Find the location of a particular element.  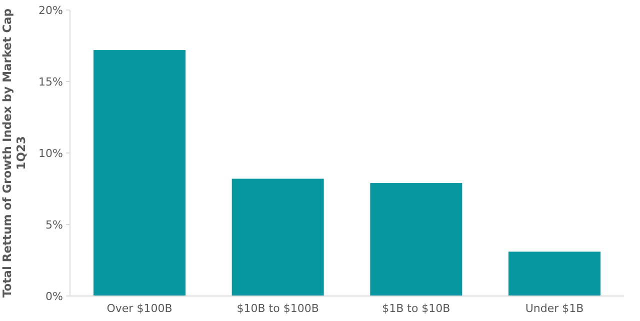

y-tick-label: 20% is located at coordinates (50, 10).